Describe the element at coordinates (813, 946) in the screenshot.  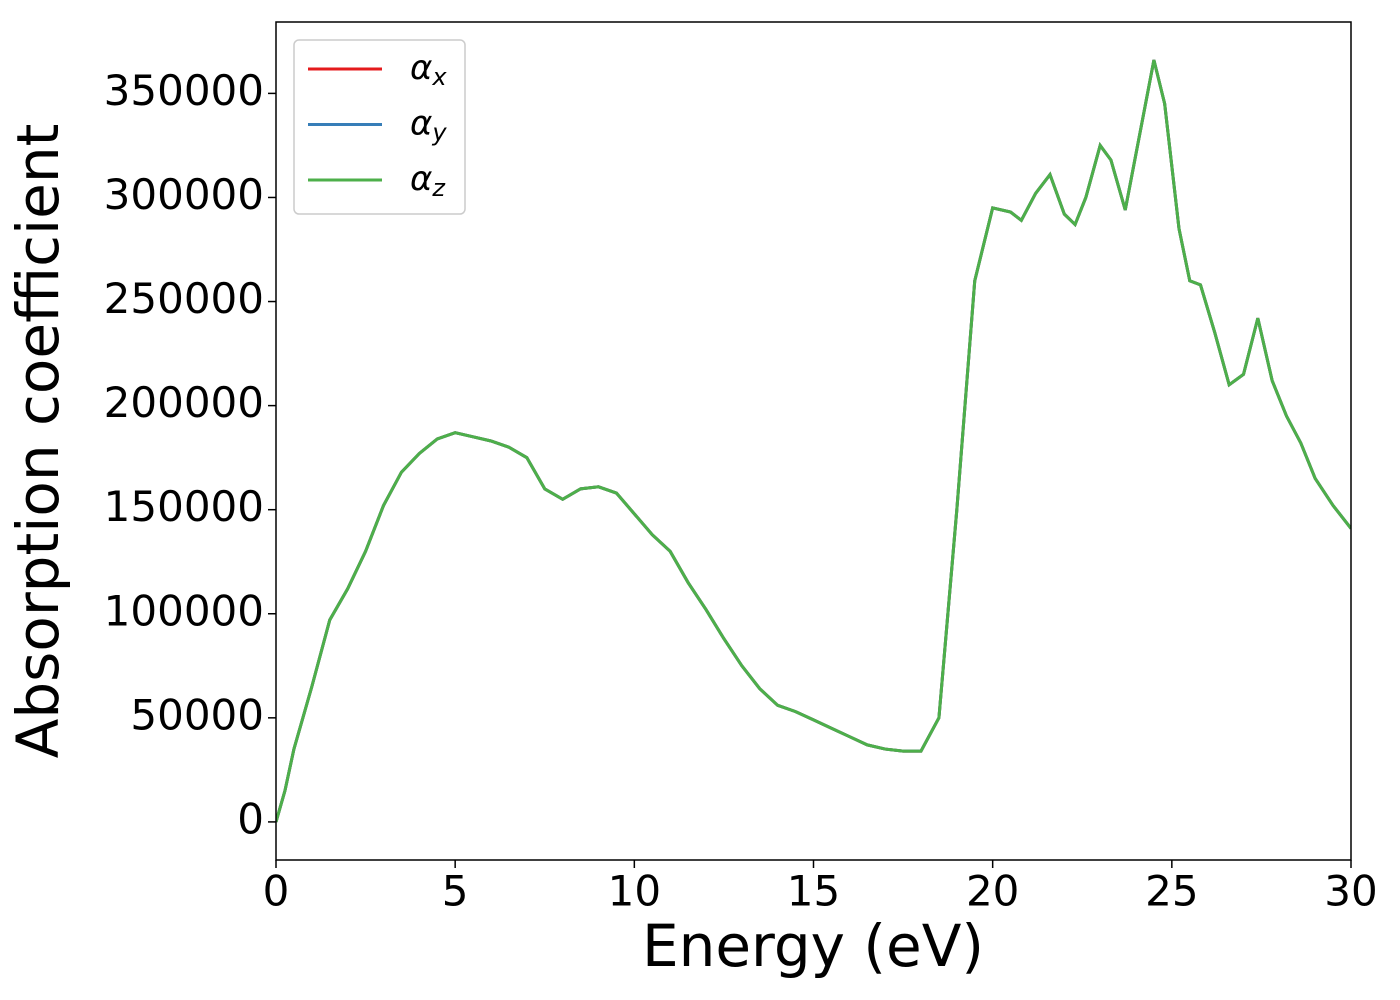
I see `x-axis-label: Energy (eV)` at that location.